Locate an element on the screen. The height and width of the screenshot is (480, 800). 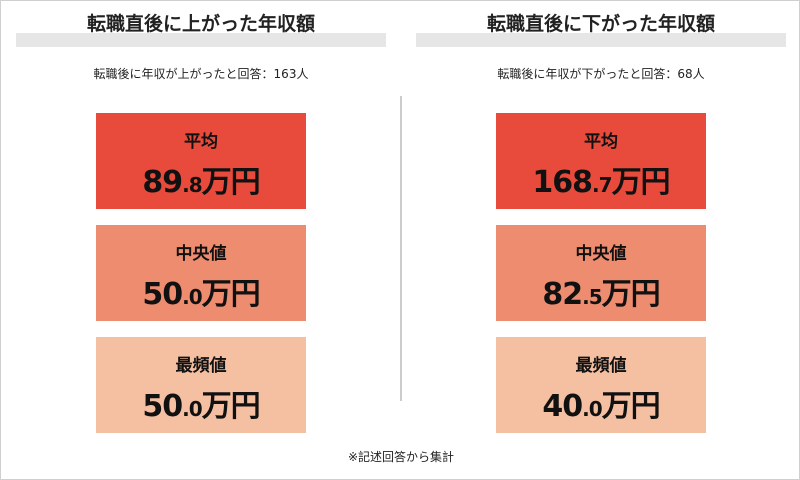
stat-value: 89.8万円 is located at coordinates (201, 179).